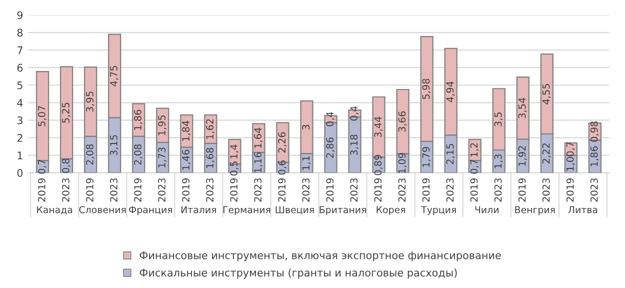 Image resolution: width=625 pixels, height=288 pixels. What do you see at coordinates (198, 210) in the screenshot?
I see `text: Италия` at bounding box center [198, 210].